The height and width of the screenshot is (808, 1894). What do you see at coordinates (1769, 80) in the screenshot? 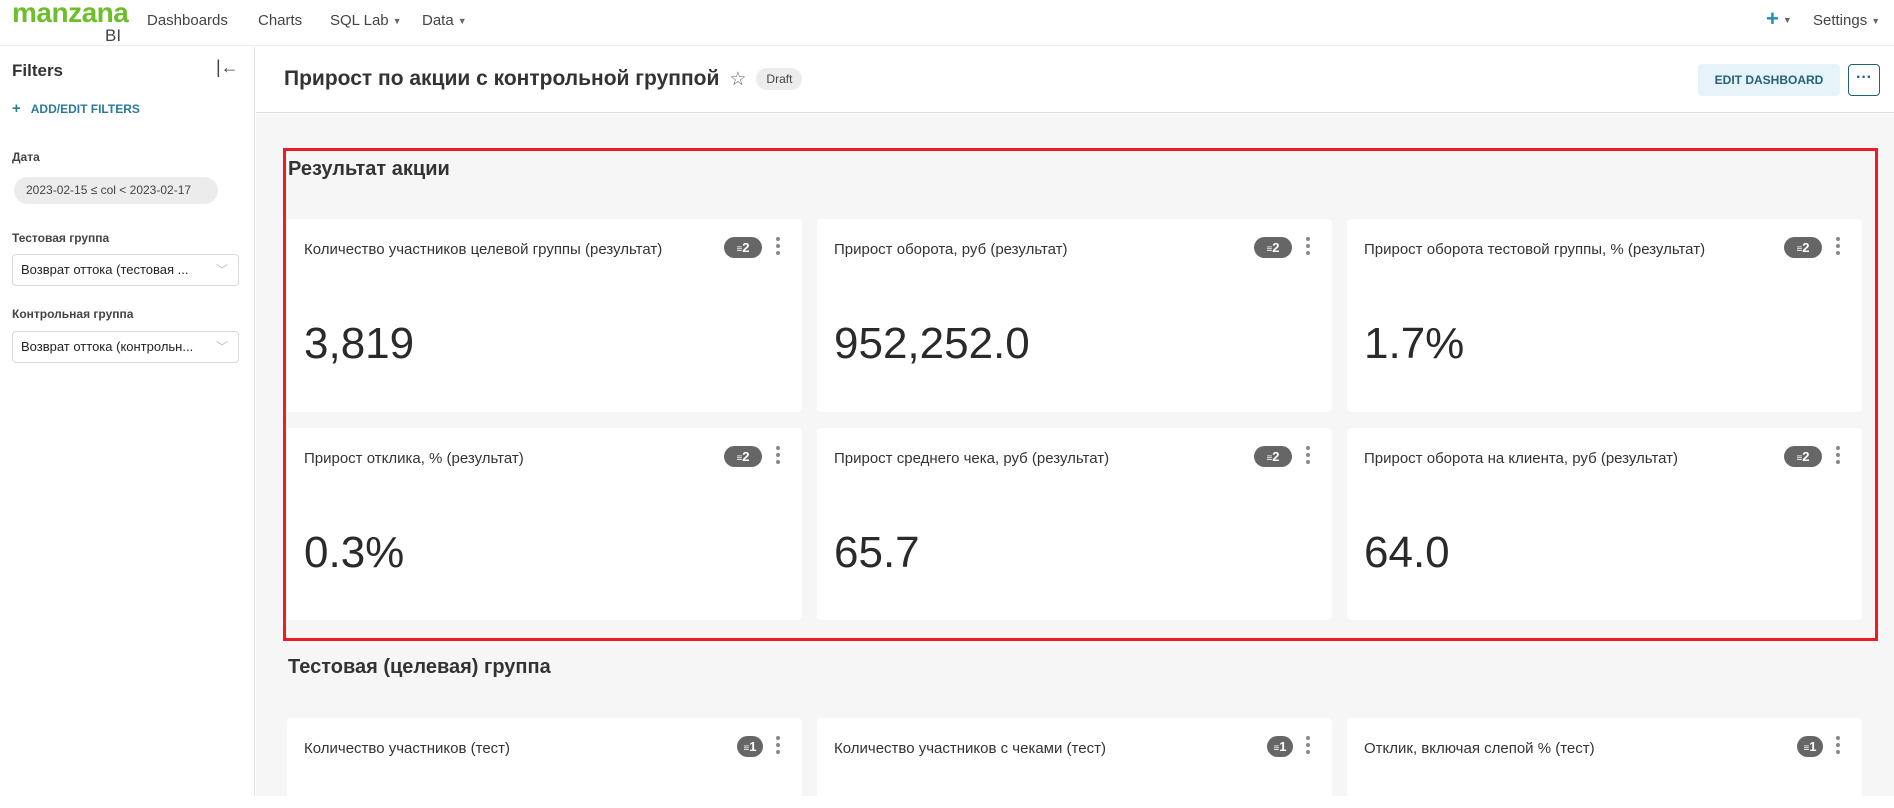
I see `edit-dashboard-button: EDIT DASHBOARD` at bounding box center [1769, 80].